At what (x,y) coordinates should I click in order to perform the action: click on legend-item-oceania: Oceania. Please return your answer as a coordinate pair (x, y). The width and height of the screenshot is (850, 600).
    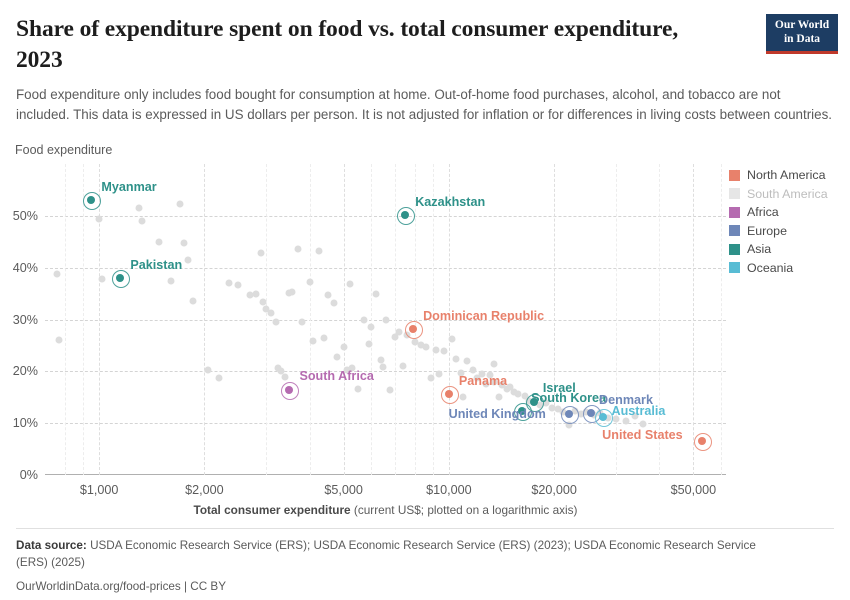
    Looking at the image, I should click on (789, 268).